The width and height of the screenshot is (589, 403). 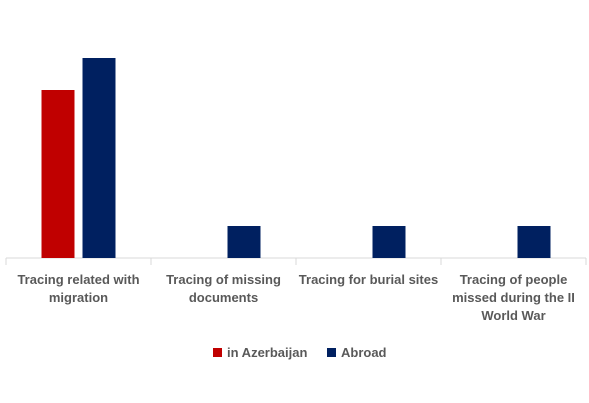 What do you see at coordinates (78, 288) in the screenshot?
I see `x-tick-label: Tracing related with migration` at bounding box center [78, 288].